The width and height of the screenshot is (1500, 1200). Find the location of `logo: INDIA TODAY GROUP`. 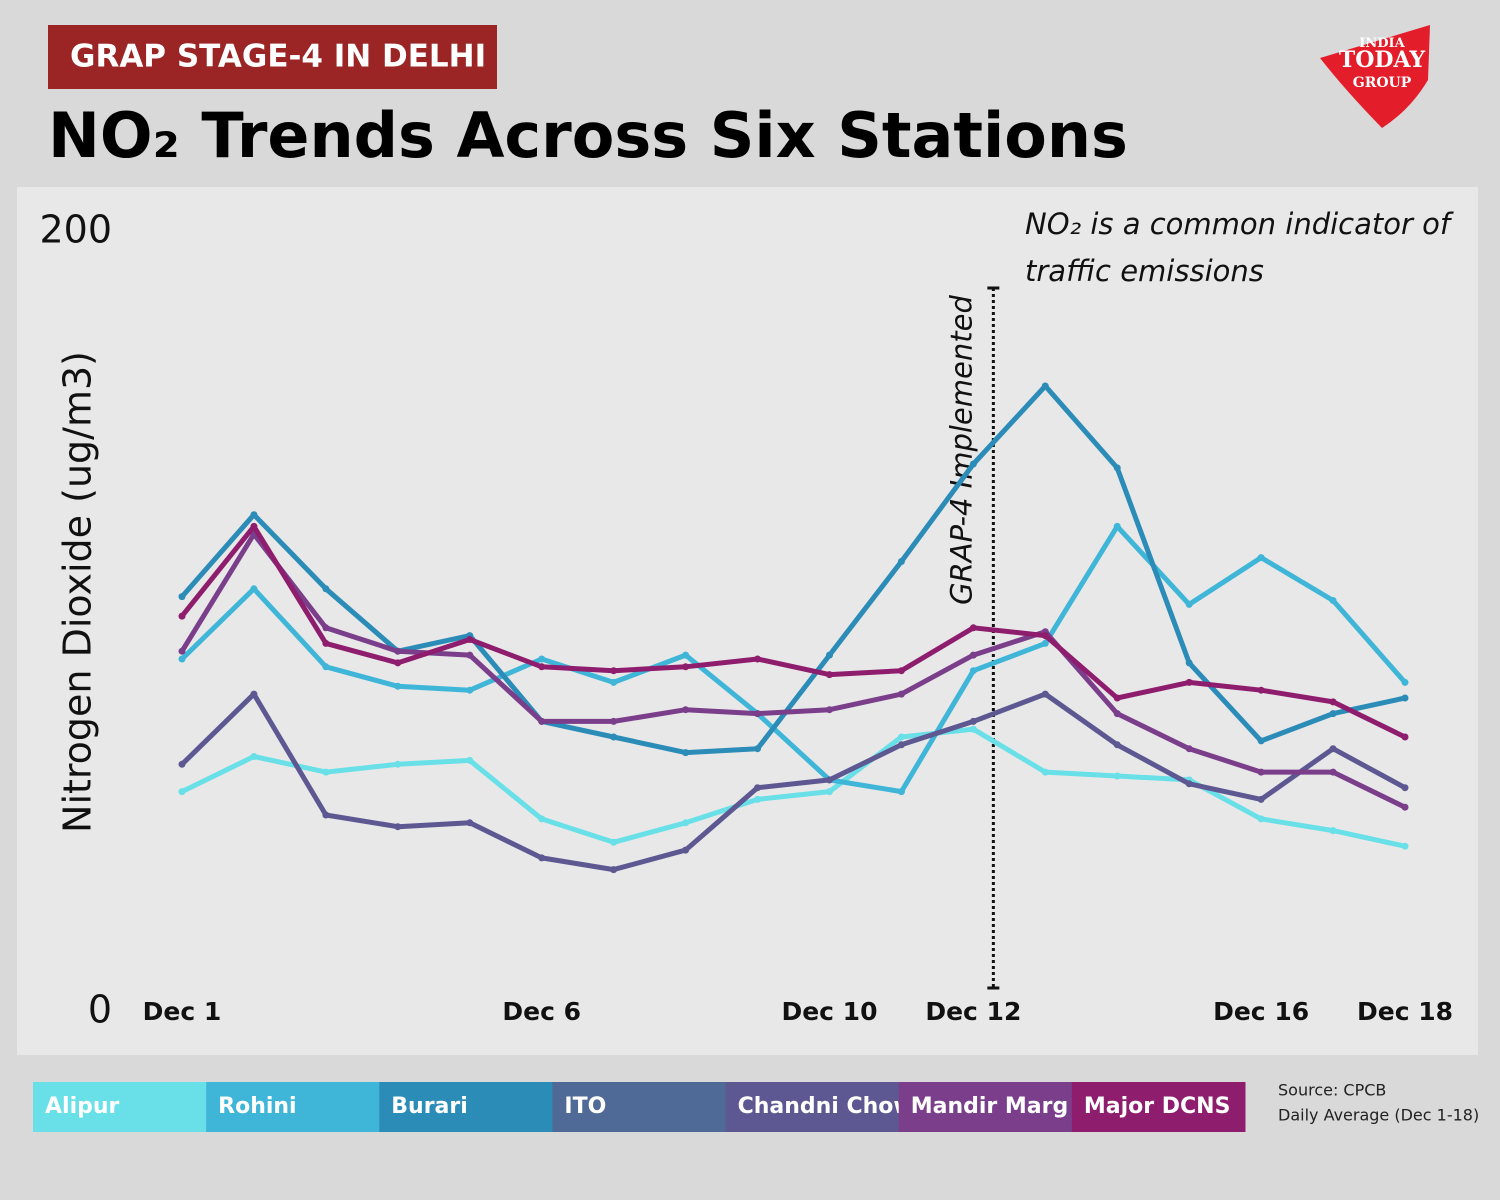

logo: INDIA TODAY GROUP is located at coordinates (1375, 76).